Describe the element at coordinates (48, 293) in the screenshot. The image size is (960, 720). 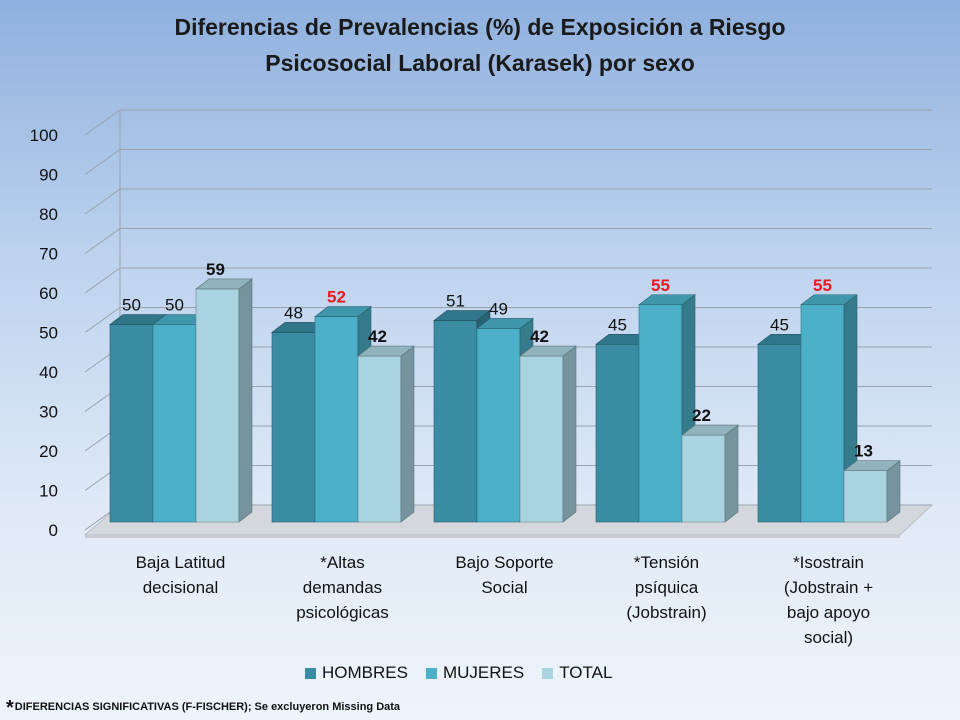
I see `y-tick-label-60: 60` at that location.